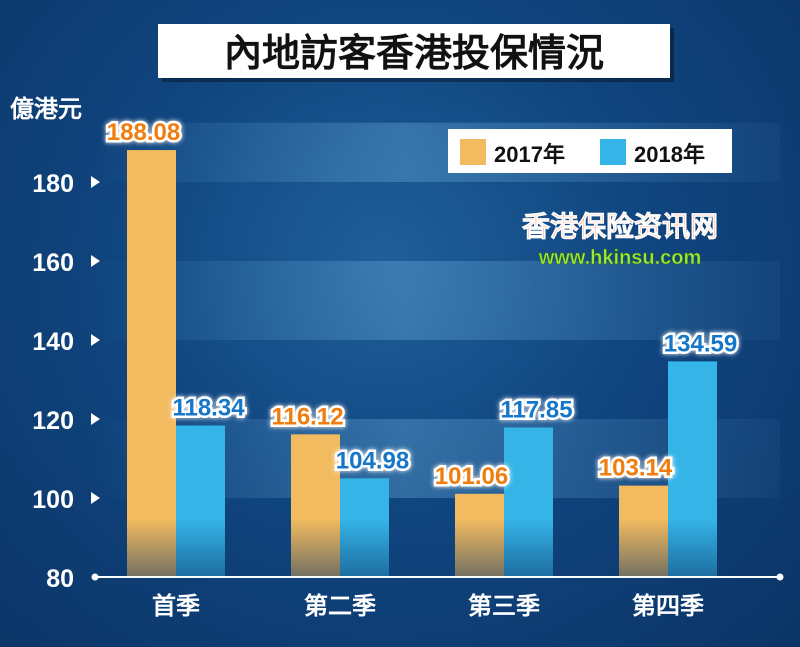 The height and width of the screenshot is (647, 800). What do you see at coordinates (636, 468) in the screenshot?
I see `data-label-2017年-第四季: 103.14` at bounding box center [636, 468].